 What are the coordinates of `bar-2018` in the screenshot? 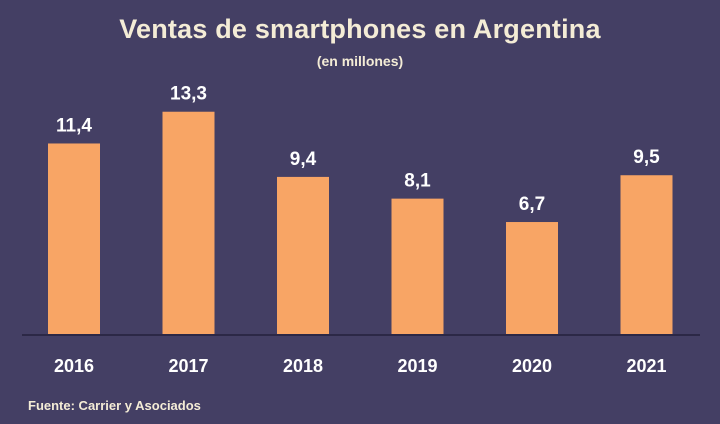 It's located at (303, 255).